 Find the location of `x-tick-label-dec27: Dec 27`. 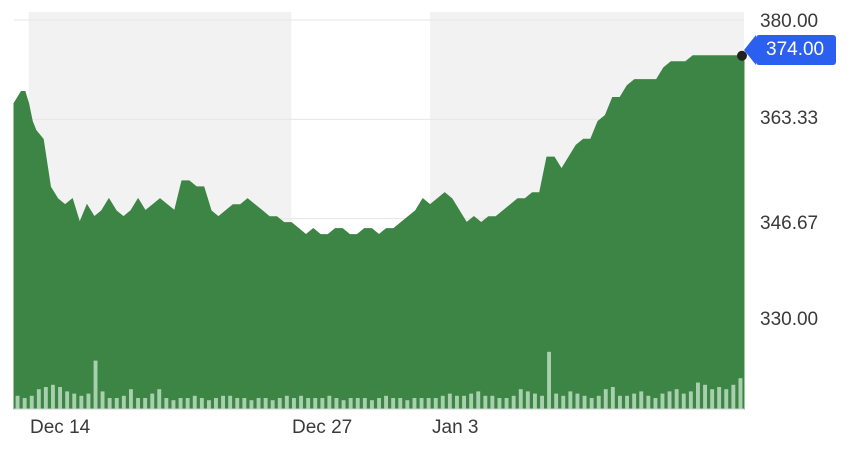

x-tick-label-dec27: Dec 27 is located at coordinates (322, 427).